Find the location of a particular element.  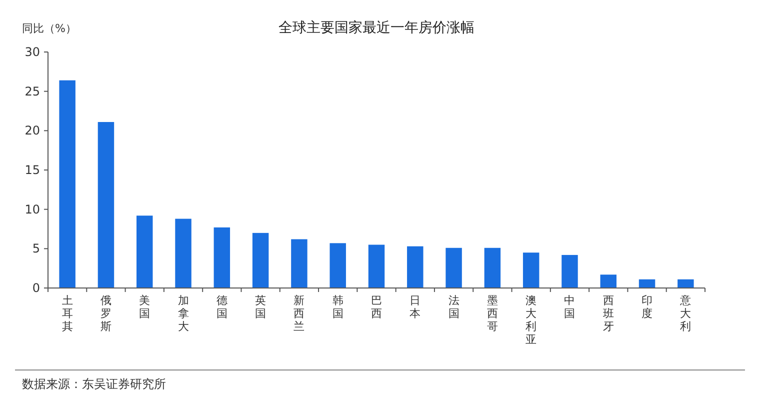

x-tick-label: 土耳其 is located at coordinates (67, 313).